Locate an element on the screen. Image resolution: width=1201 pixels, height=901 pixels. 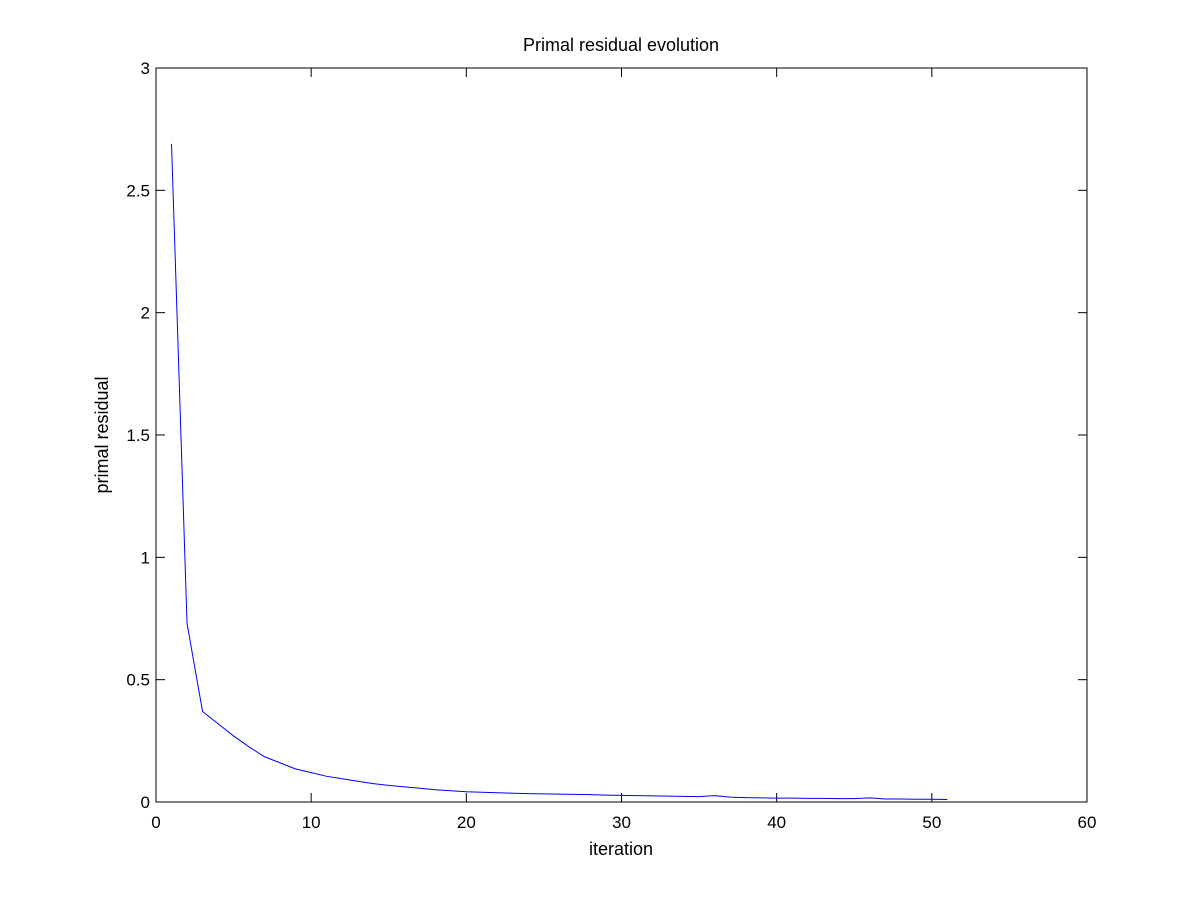
x-tick-label: 30 is located at coordinates (621, 822).